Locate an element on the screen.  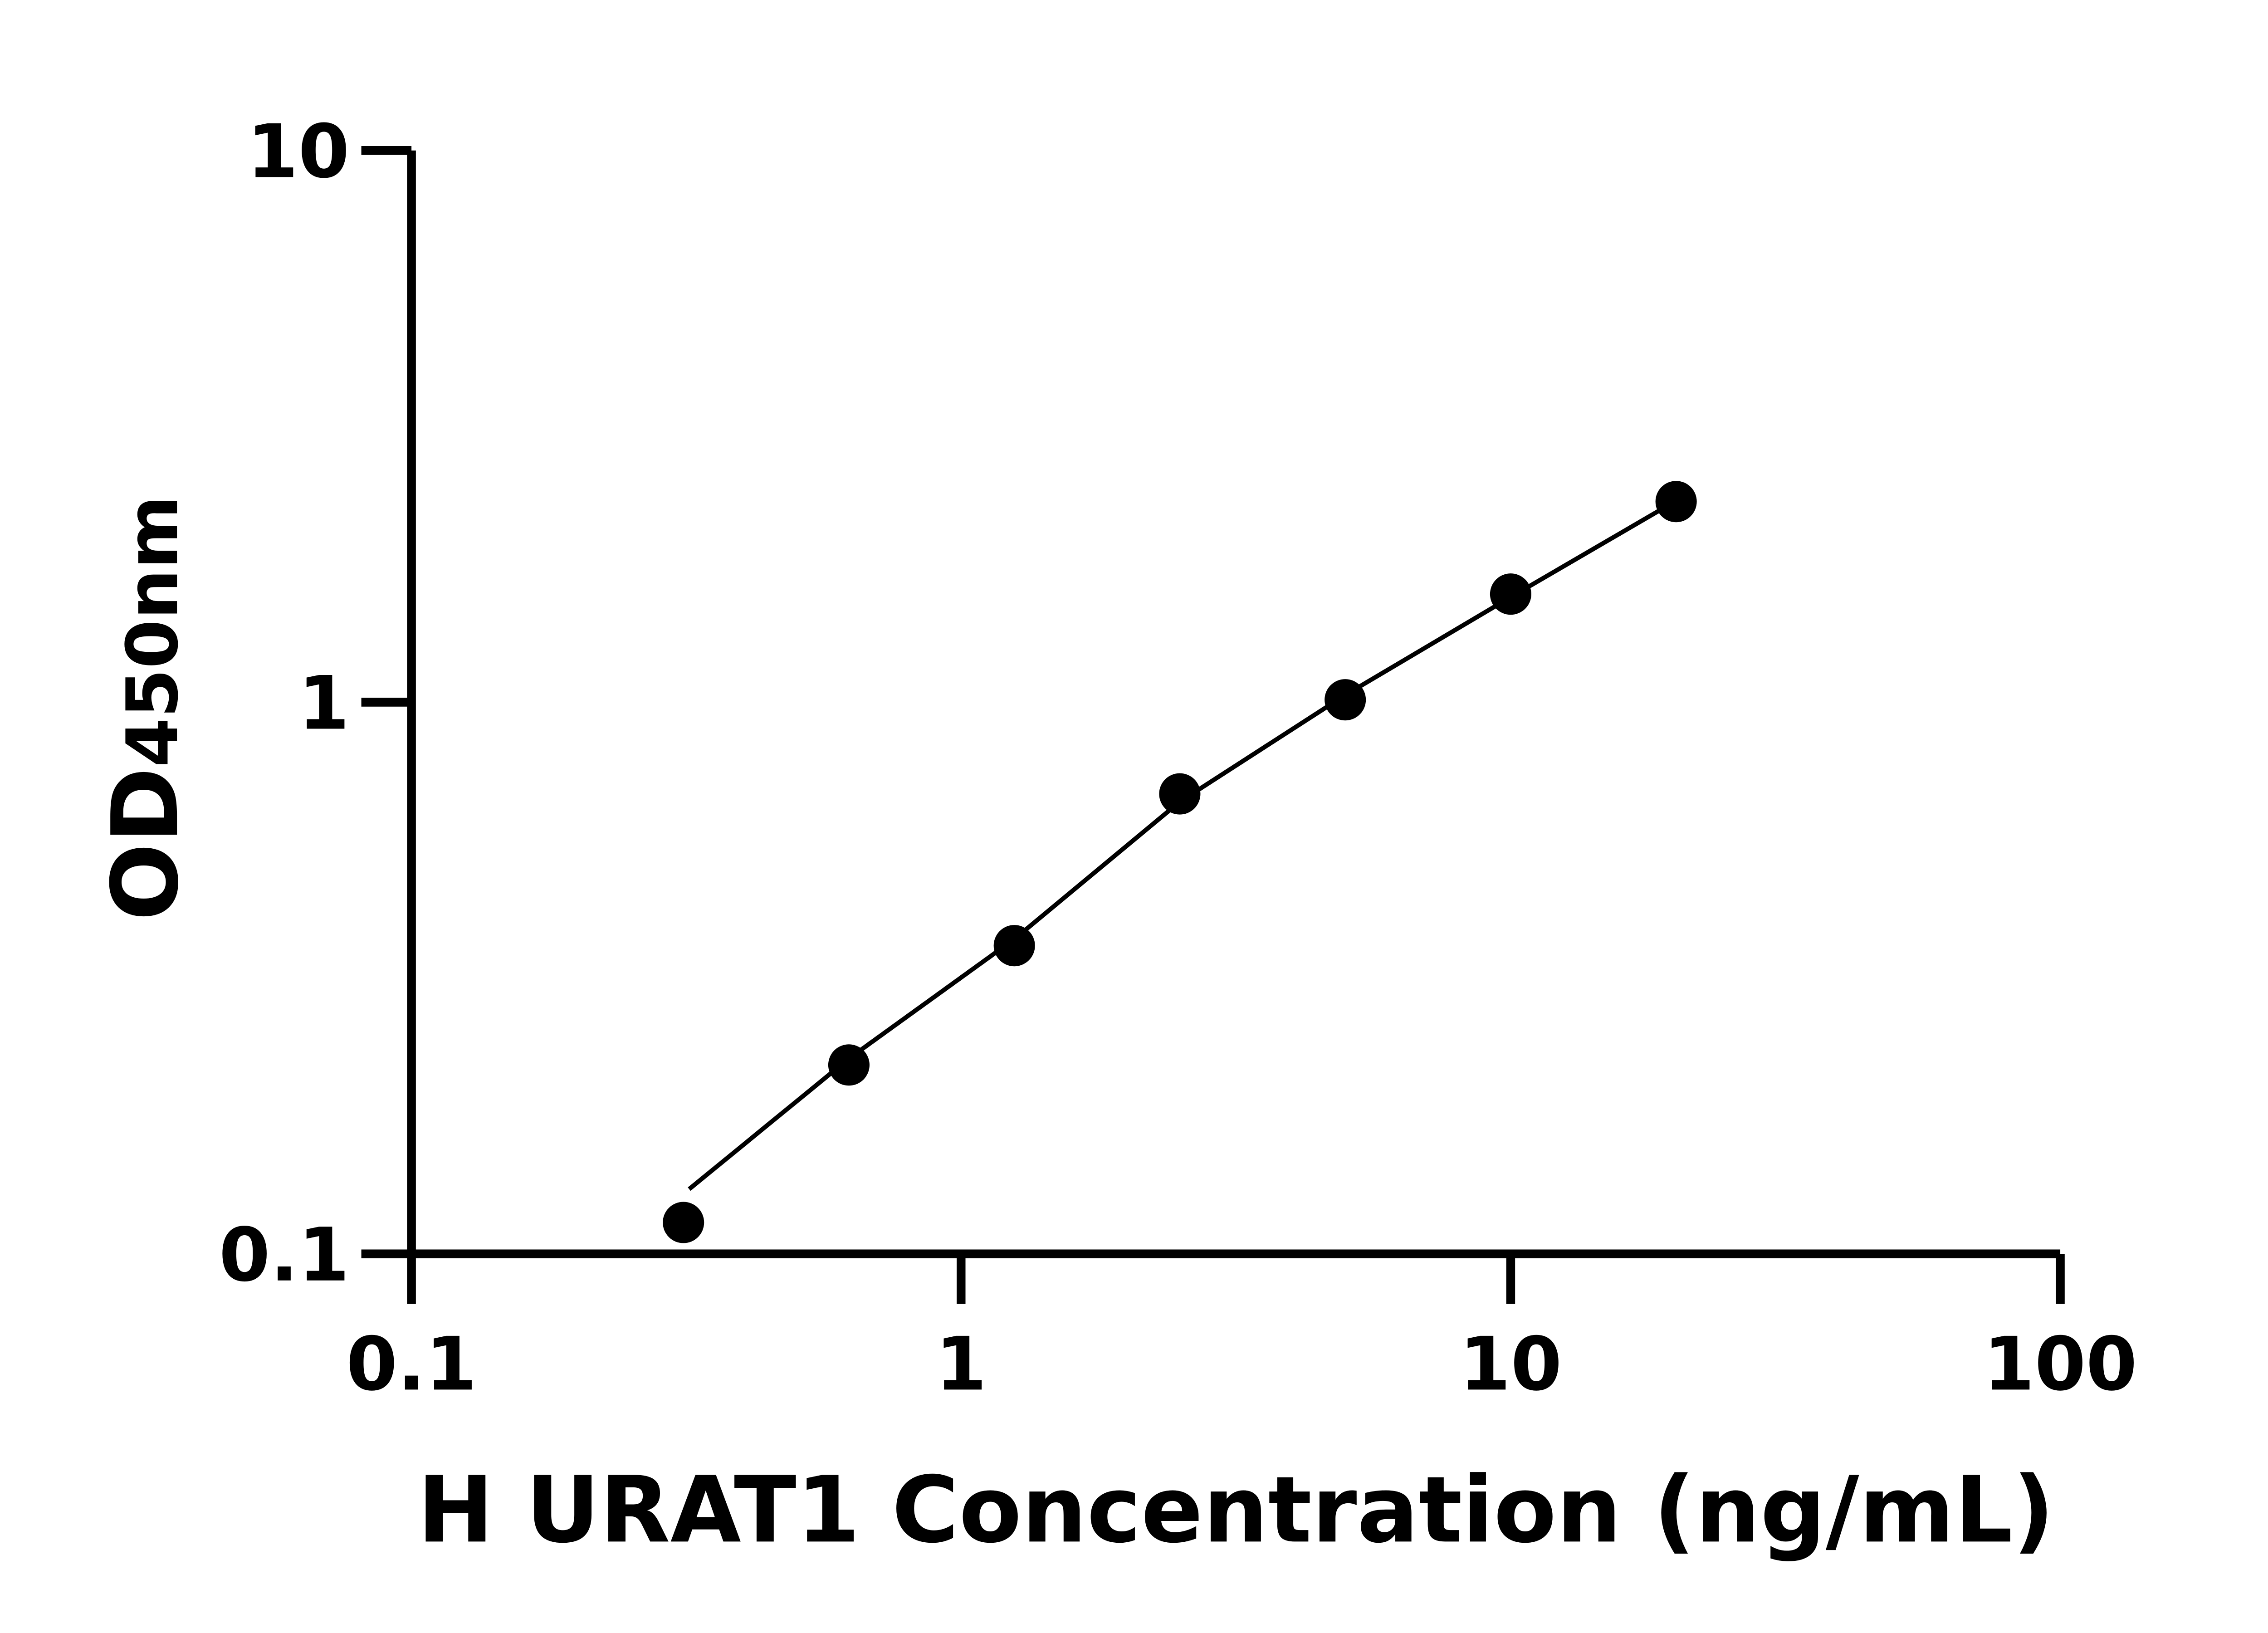
y-tick-label: 0.1 is located at coordinates (284, 1255).